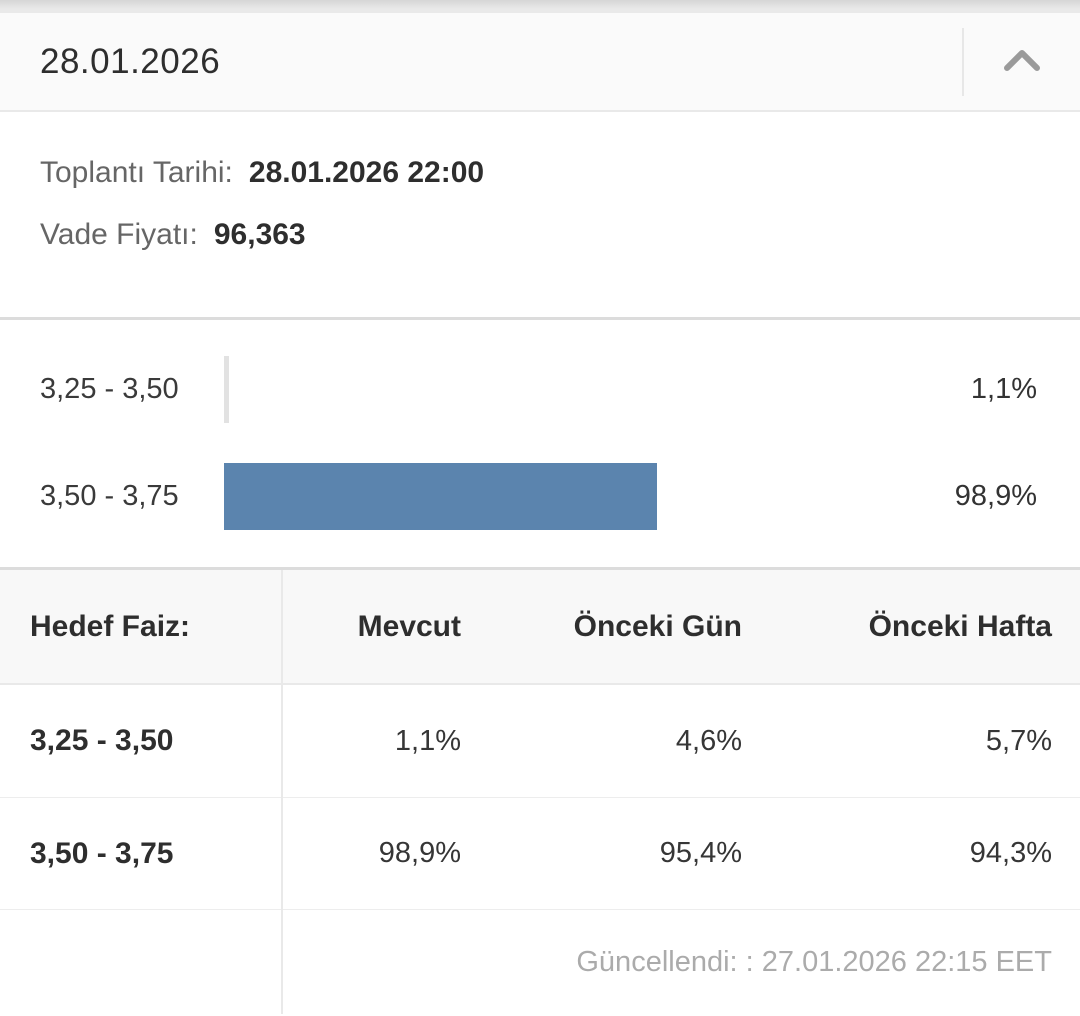 The width and height of the screenshot is (1080, 1016). Describe the element at coordinates (540, 741) in the screenshot. I see `table-row: 3,25 - 3,50 1,1% 4,6% 5,7%` at that location.